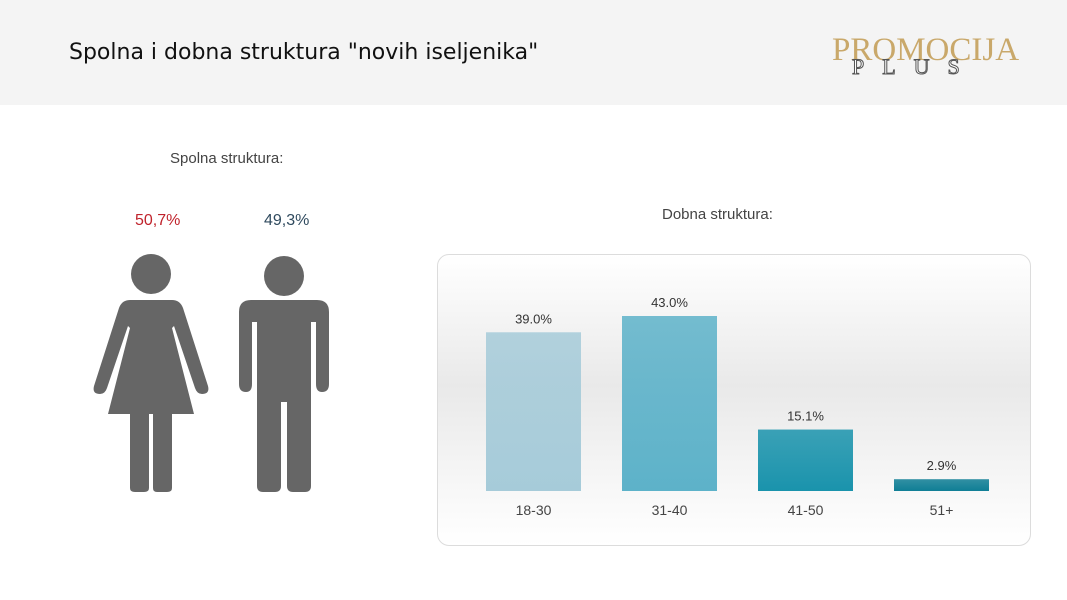 The width and height of the screenshot is (1067, 600). What do you see at coordinates (158, 220) in the screenshot?
I see `female-percentage: 50,7%` at bounding box center [158, 220].